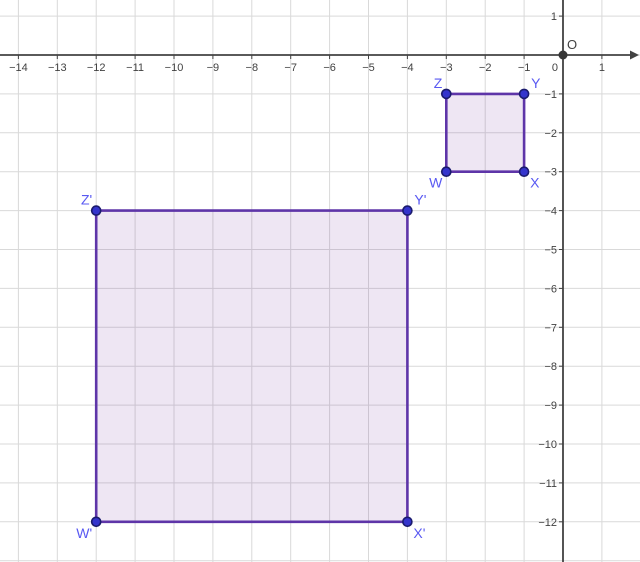 This screenshot has height=562, width=640. What do you see at coordinates (634, 55) in the screenshot?
I see `x-axis-arrow-icon` at bounding box center [634, 55].